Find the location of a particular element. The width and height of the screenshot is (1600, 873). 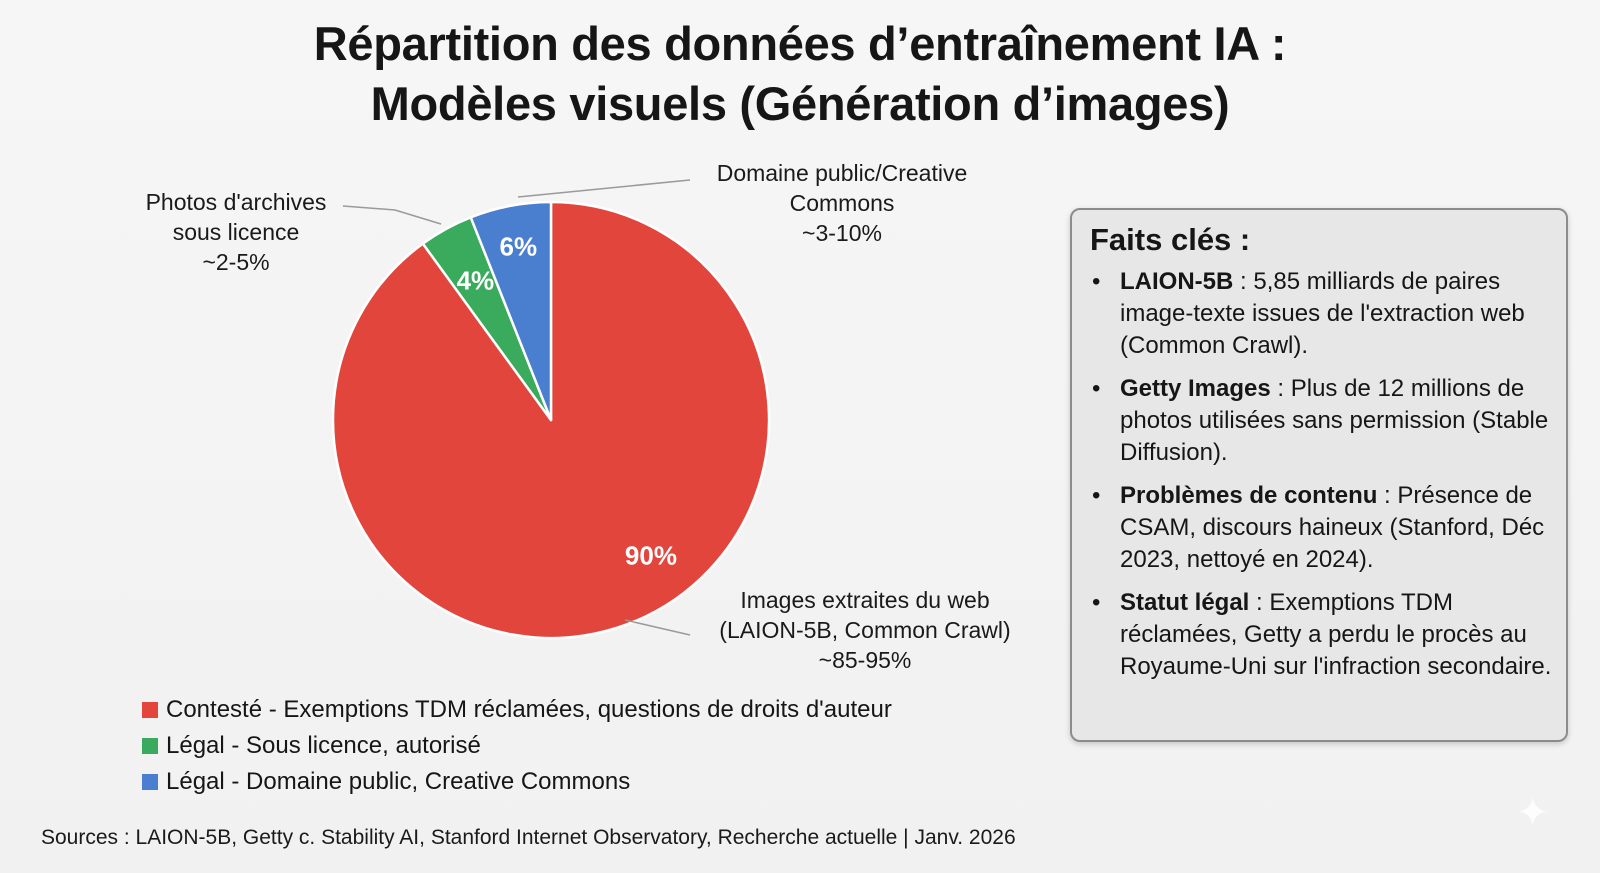

callout-public-domain-line-3: ~3-10% is located at coordinates (842, 233).